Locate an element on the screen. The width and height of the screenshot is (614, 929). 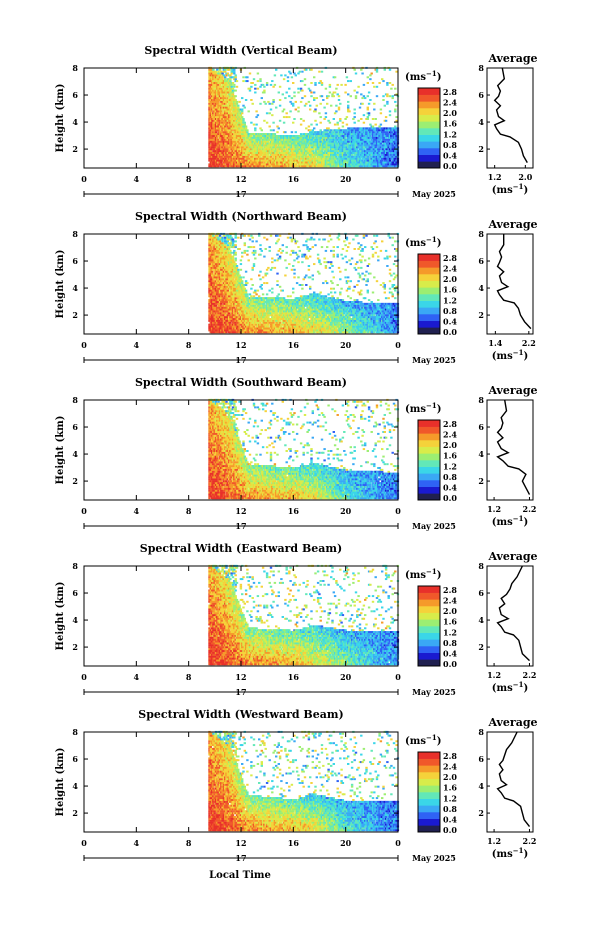
average-y-tick-label: 2 is located at coordinates (481, 149).